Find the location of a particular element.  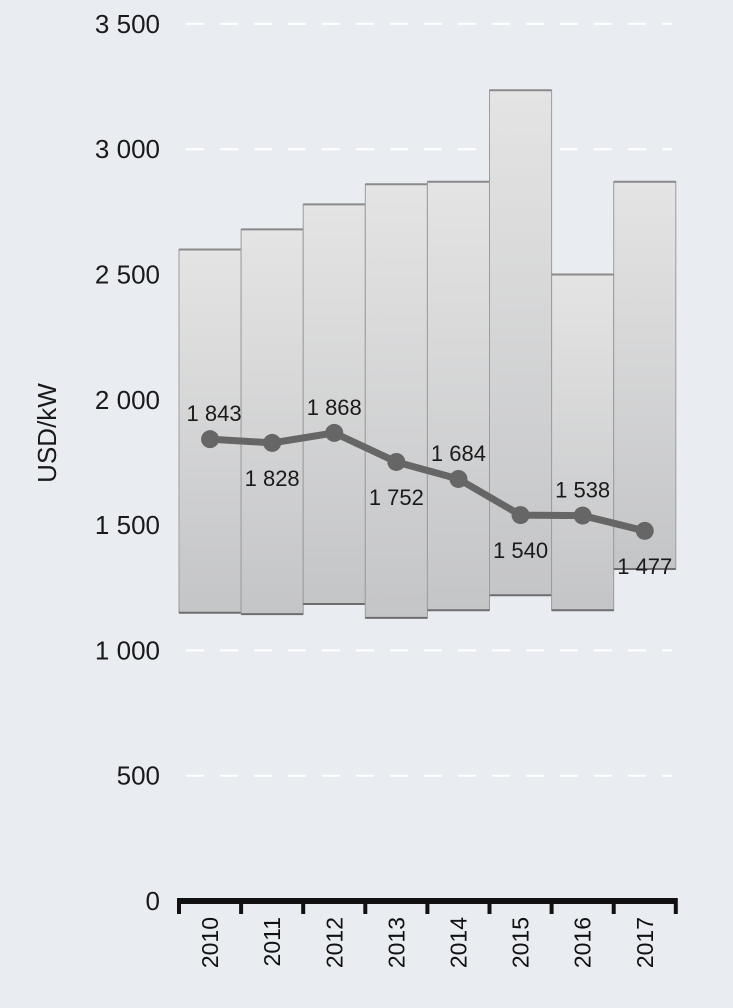

average-line is located at coordinates (427, 482).